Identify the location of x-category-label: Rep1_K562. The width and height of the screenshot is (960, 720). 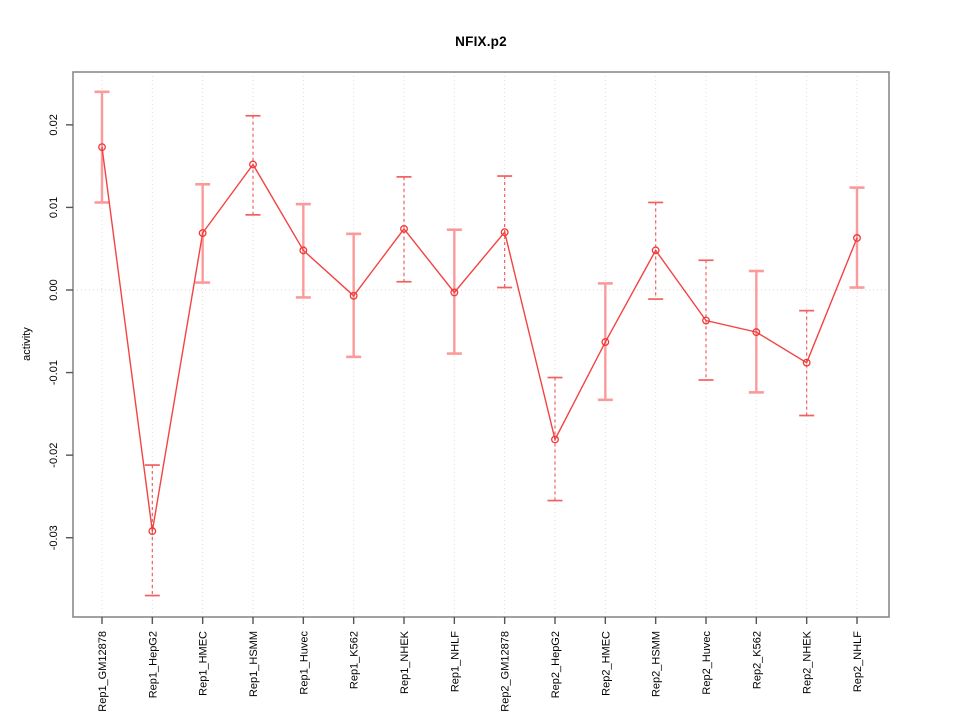
(355, 660).